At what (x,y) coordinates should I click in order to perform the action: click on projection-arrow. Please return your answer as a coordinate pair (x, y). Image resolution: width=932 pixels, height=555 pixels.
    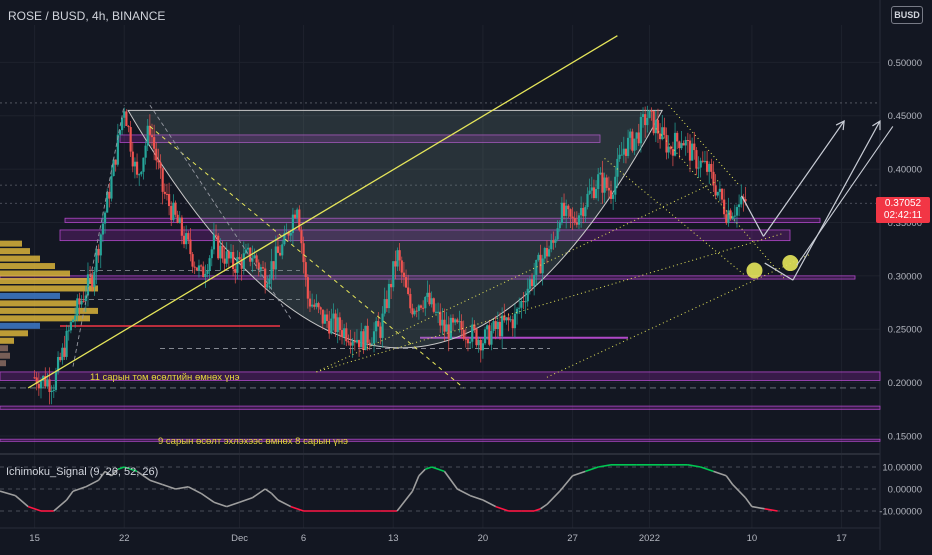
    Looking at the image, I should click on (803, 178).